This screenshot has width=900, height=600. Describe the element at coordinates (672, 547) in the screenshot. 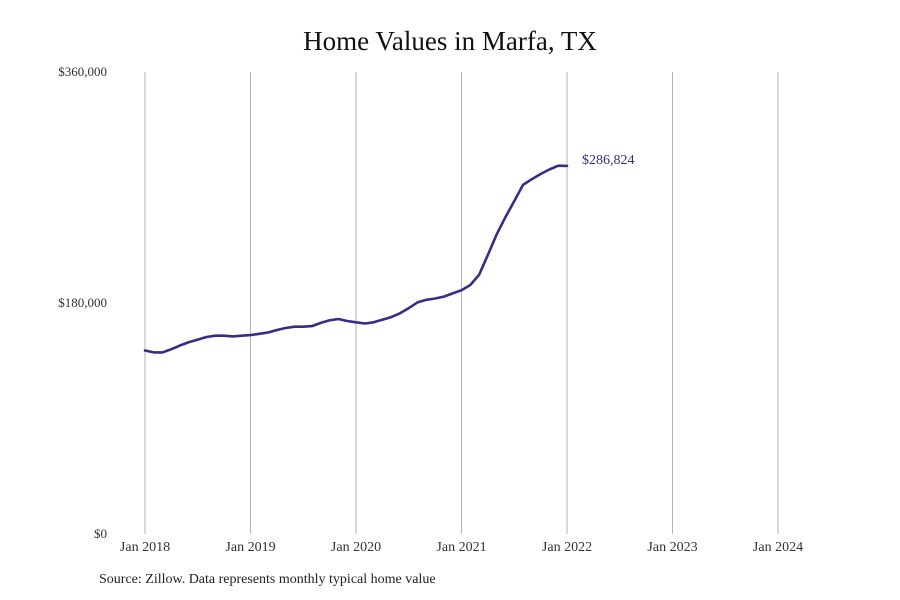

I see `x-tick-label: Jan 2023` at that location.